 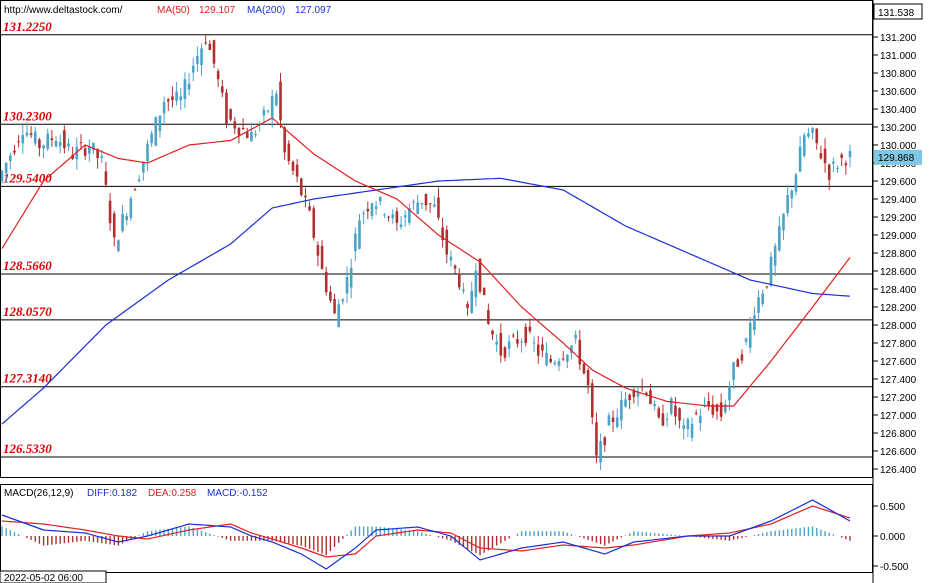 What do you see at coordinates (63, 10) in the screenshot?
I see `header-url: http://www.deltastock.com/` at bounding box center [63, 10].